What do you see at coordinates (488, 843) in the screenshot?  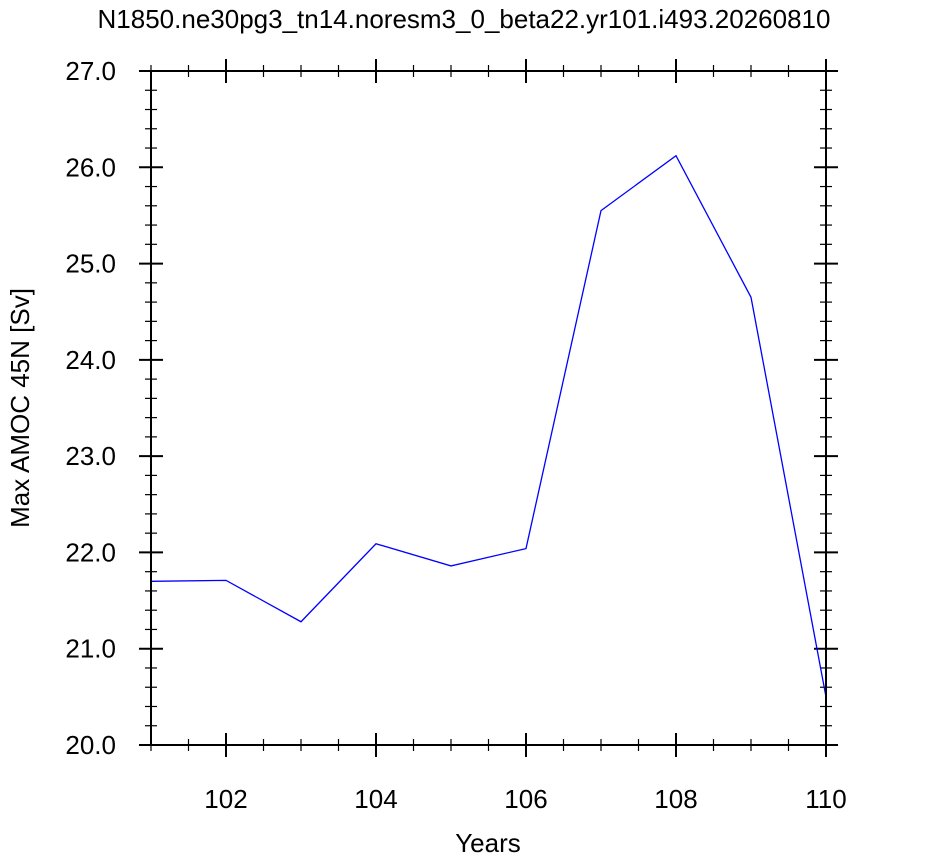 I see `x-axis-label: Years` at bounding box center [488, 843].